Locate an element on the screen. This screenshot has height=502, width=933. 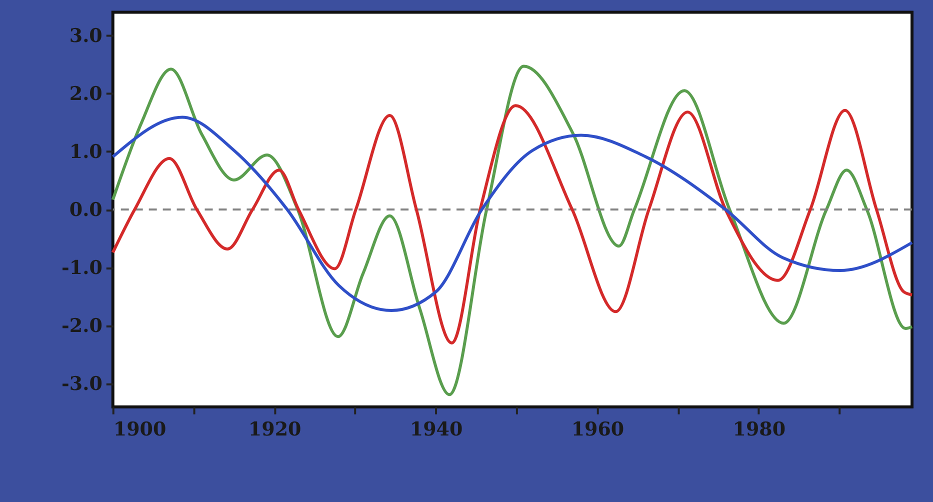
x-tick-label: 1940 is located at coordinates (436, 429).